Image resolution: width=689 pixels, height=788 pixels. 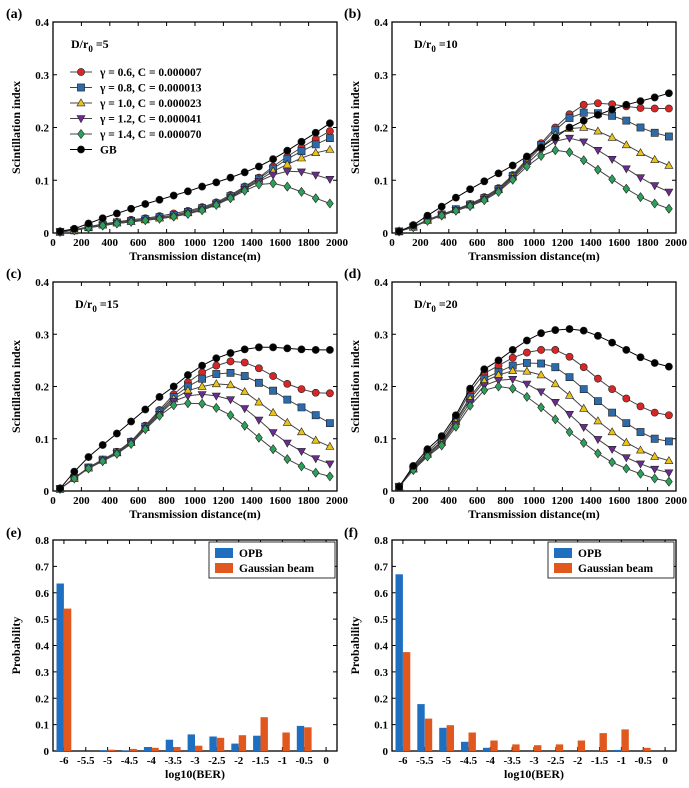 I want to click on series-g10, so click(x=534, y=428).